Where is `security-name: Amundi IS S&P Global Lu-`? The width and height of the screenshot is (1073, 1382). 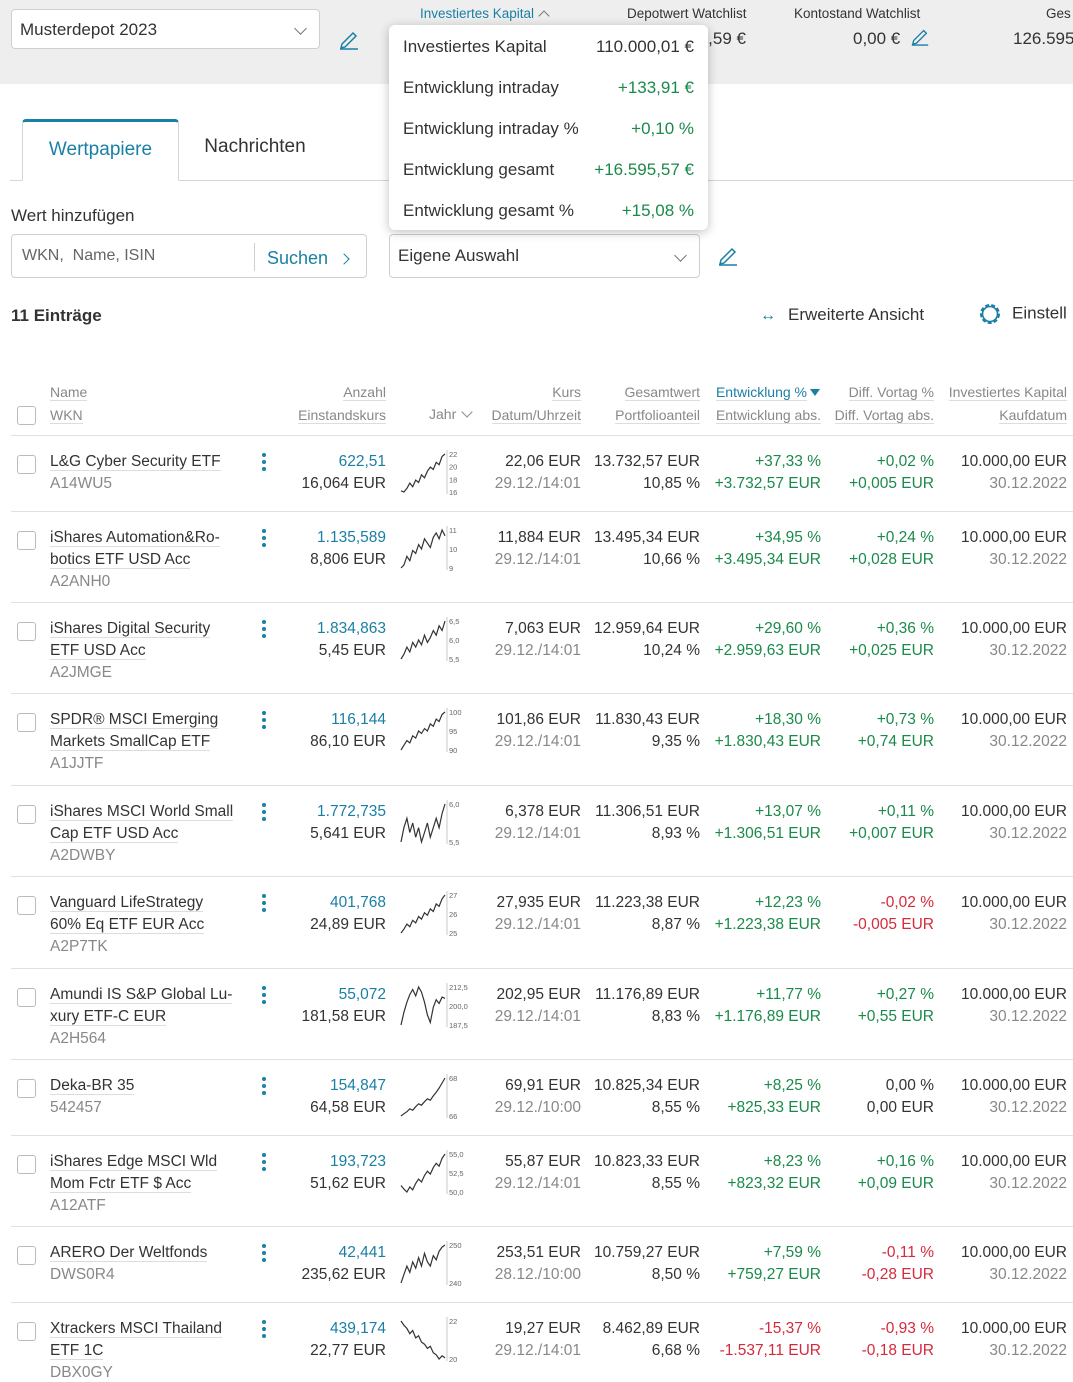
security-name: Amundi IS S&P Global Lu- is located at coordinates (141, 995).